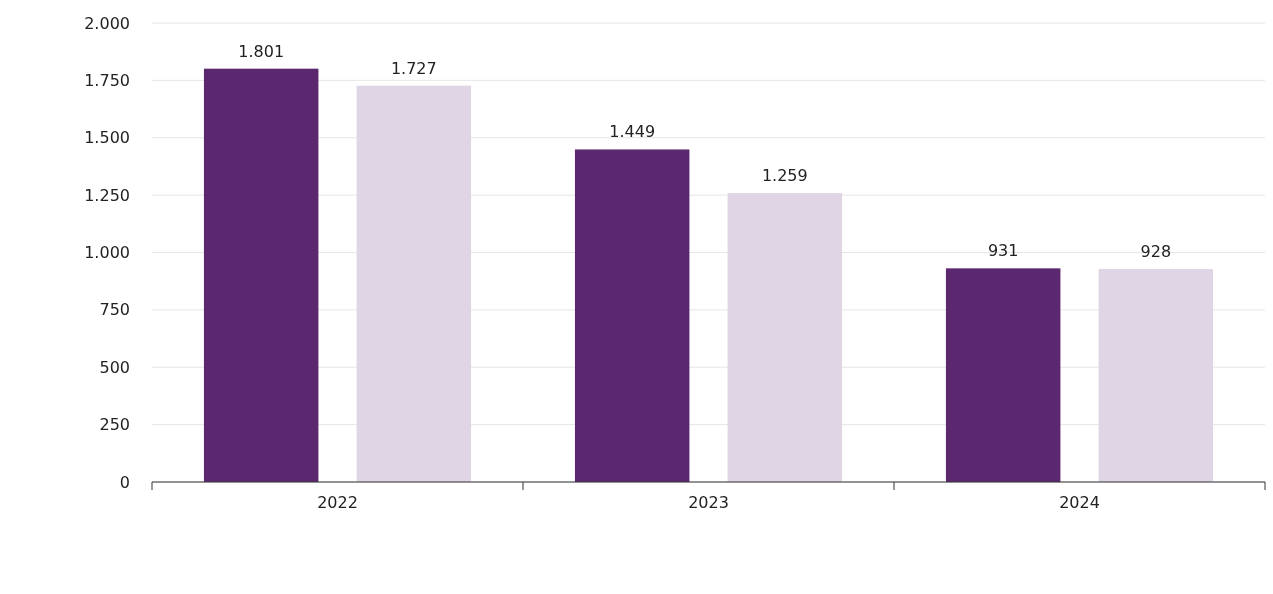  I want to click on y-tick-label: 0, so click(124, 482).